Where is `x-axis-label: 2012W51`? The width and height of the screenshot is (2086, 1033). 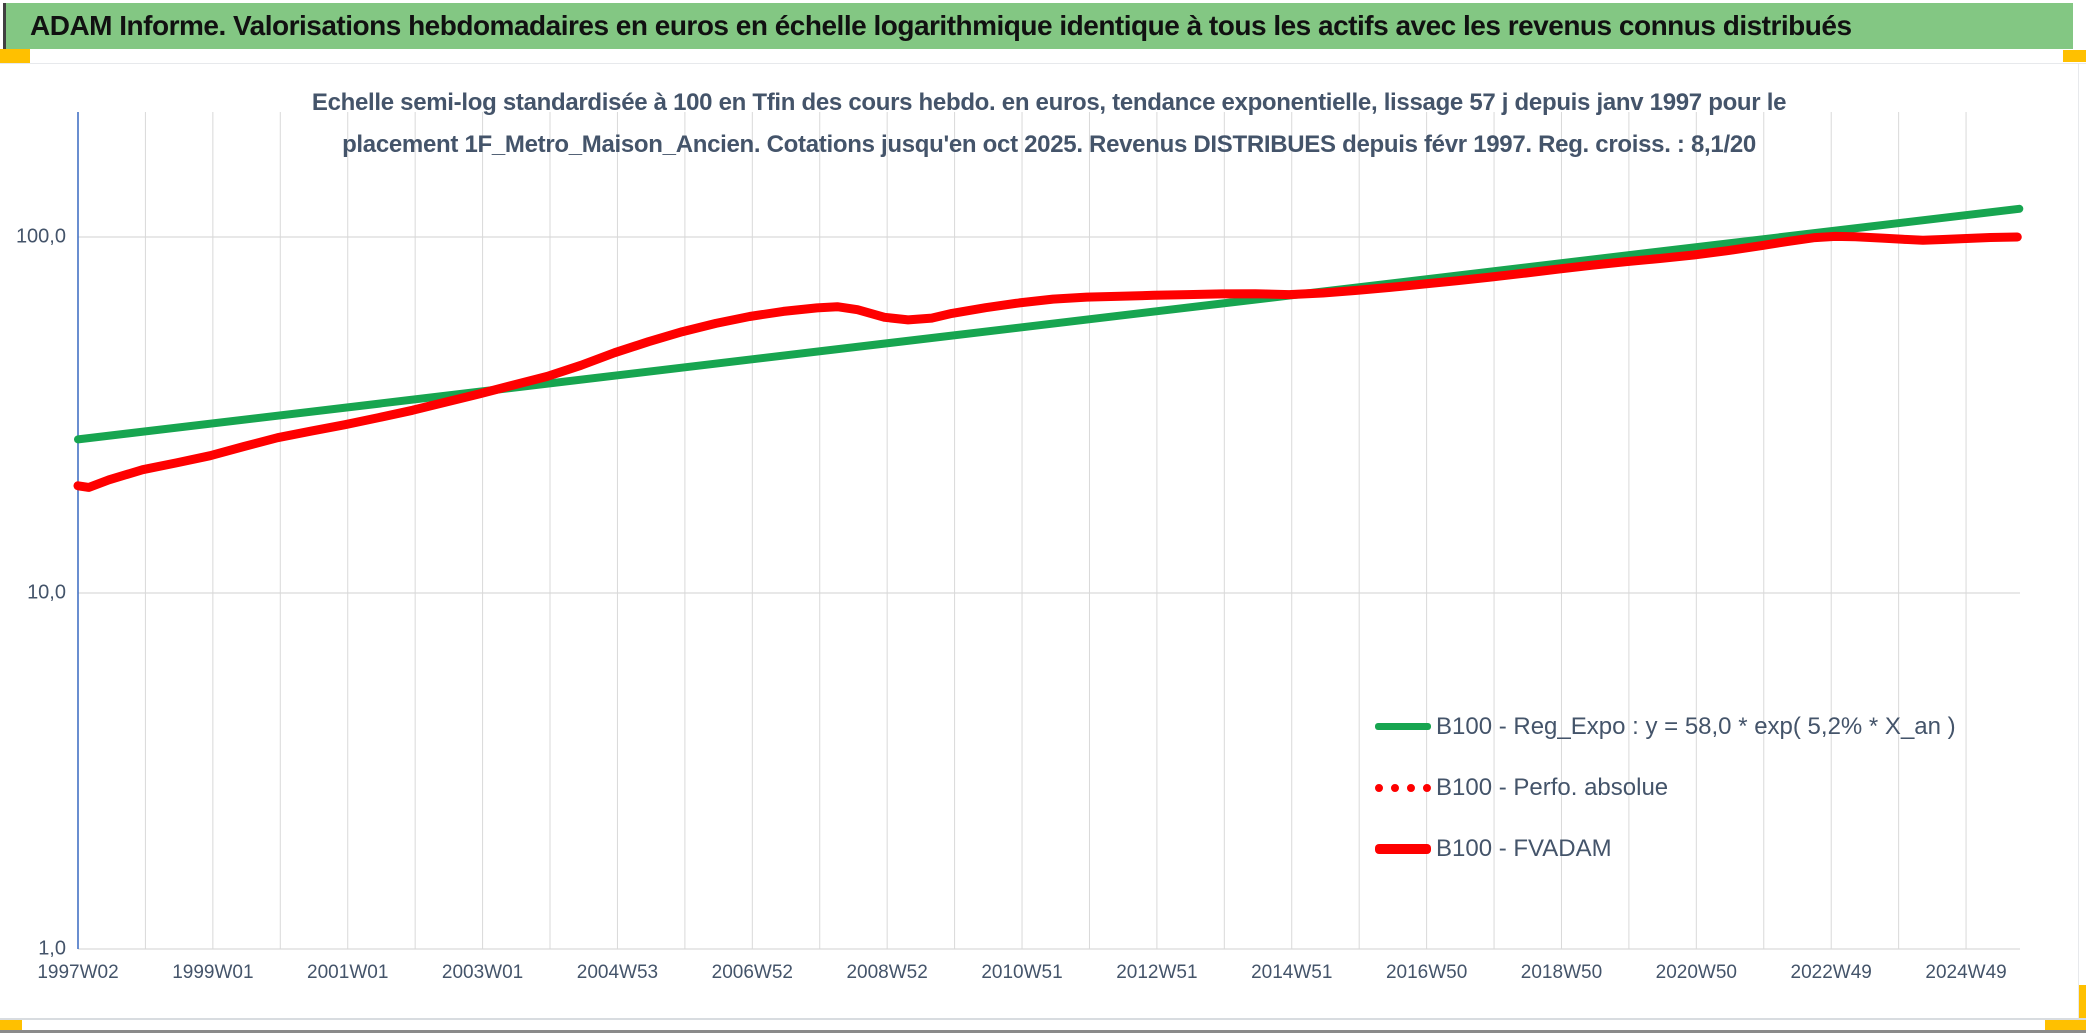 x-axis-label: 2012W51 is located at coordinates (1157, 972).